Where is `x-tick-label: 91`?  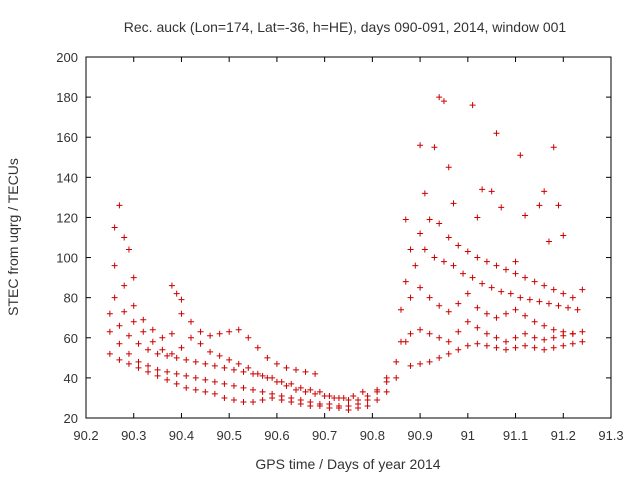 x-tick-label: 91 is located at coordinates (468, 435).